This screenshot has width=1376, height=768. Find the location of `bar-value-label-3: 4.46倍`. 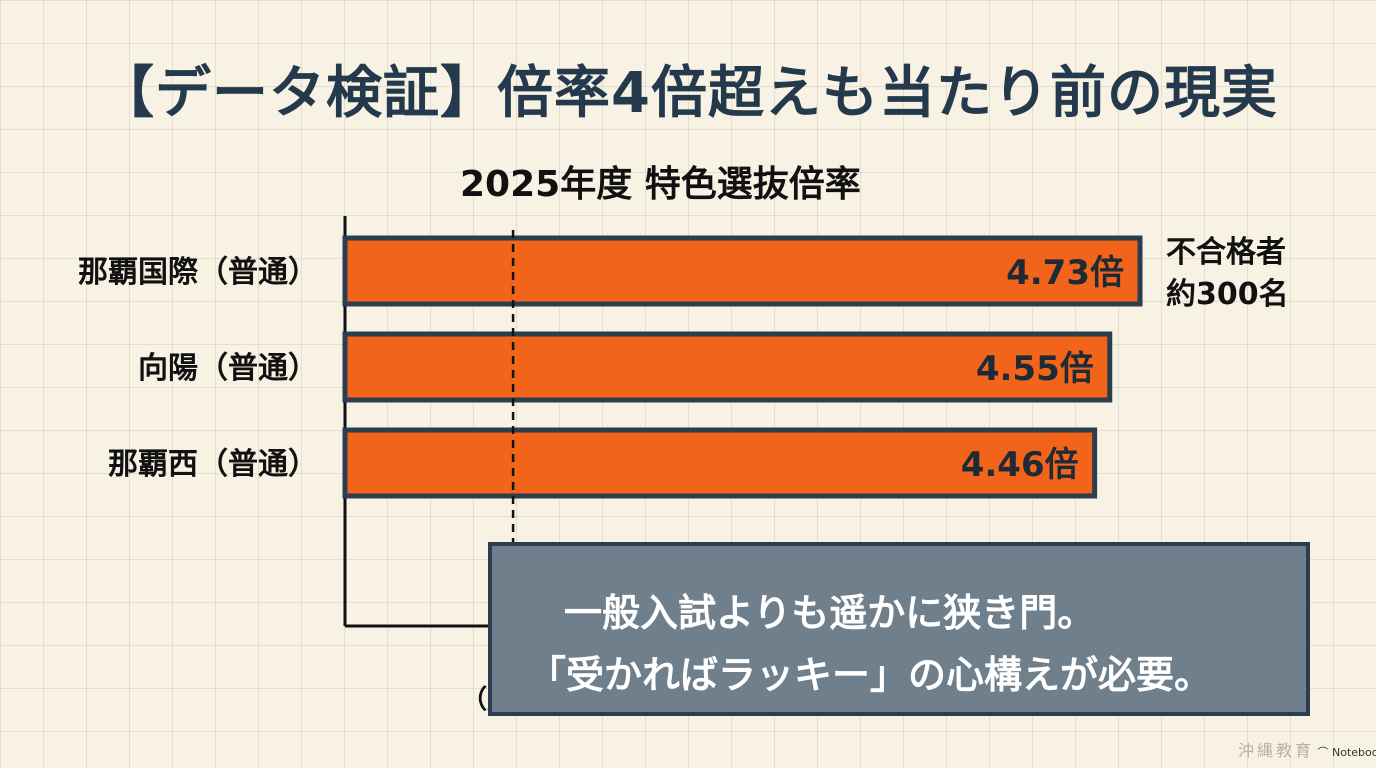

bar-value-label-3: 4.46倍 is located at coordinates (1020, 465).